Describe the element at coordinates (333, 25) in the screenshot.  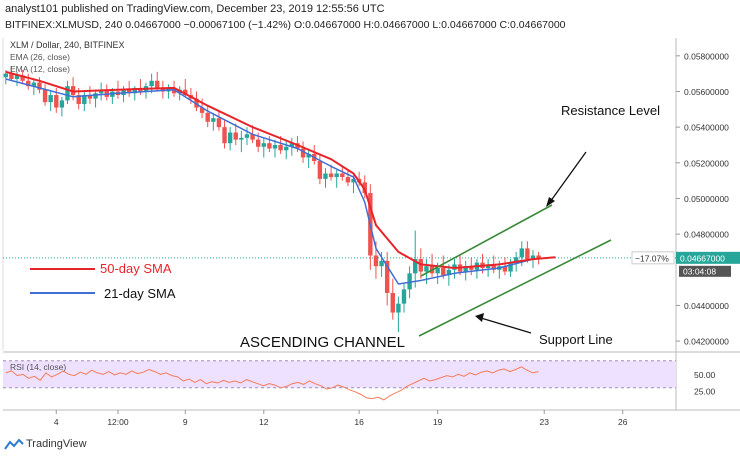
I see `open-value: 0.04667000` at that location.